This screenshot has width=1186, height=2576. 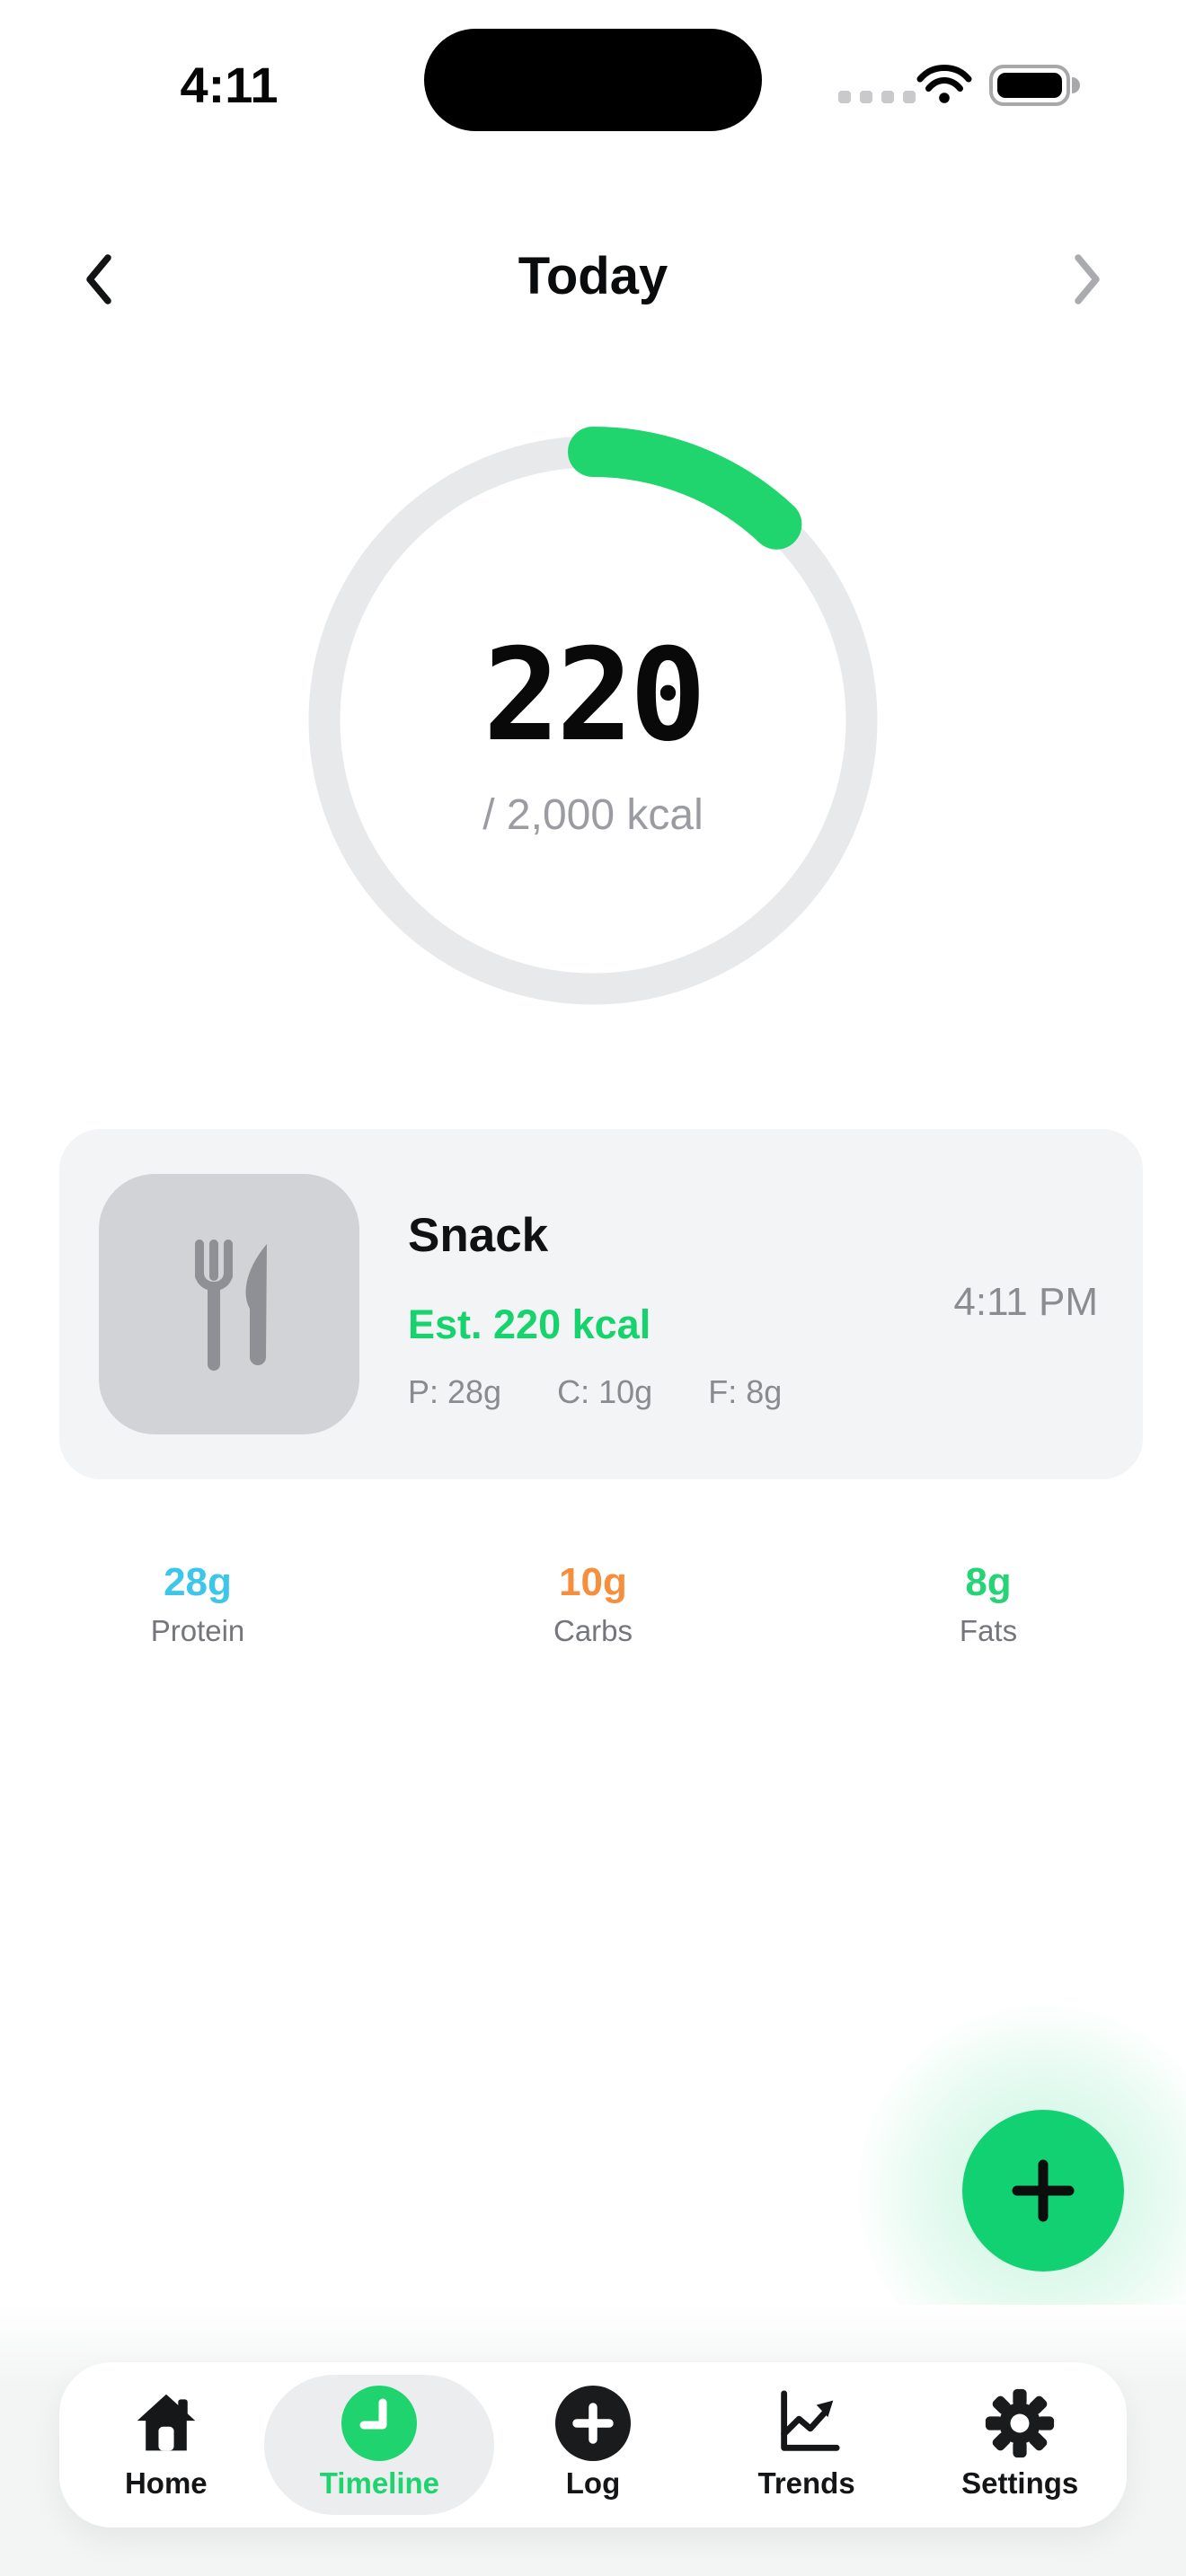 What do you see at coordinates (455, 1391) in the screenshot?
I see `meal-protein: P: 28g` at bounding box center [455, 1391].